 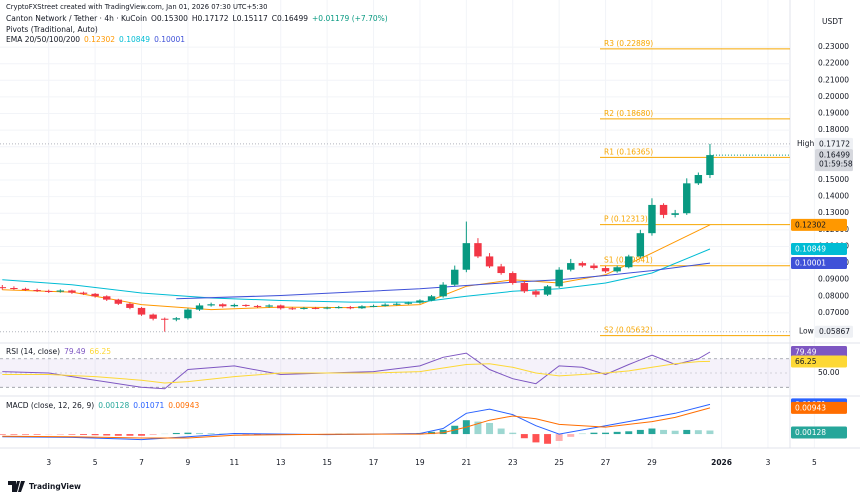 What do you see at coordinates (100, 351) in the screenshot?
I see `rsi-ma-value: 66.25` at bounding box center [100, 351].